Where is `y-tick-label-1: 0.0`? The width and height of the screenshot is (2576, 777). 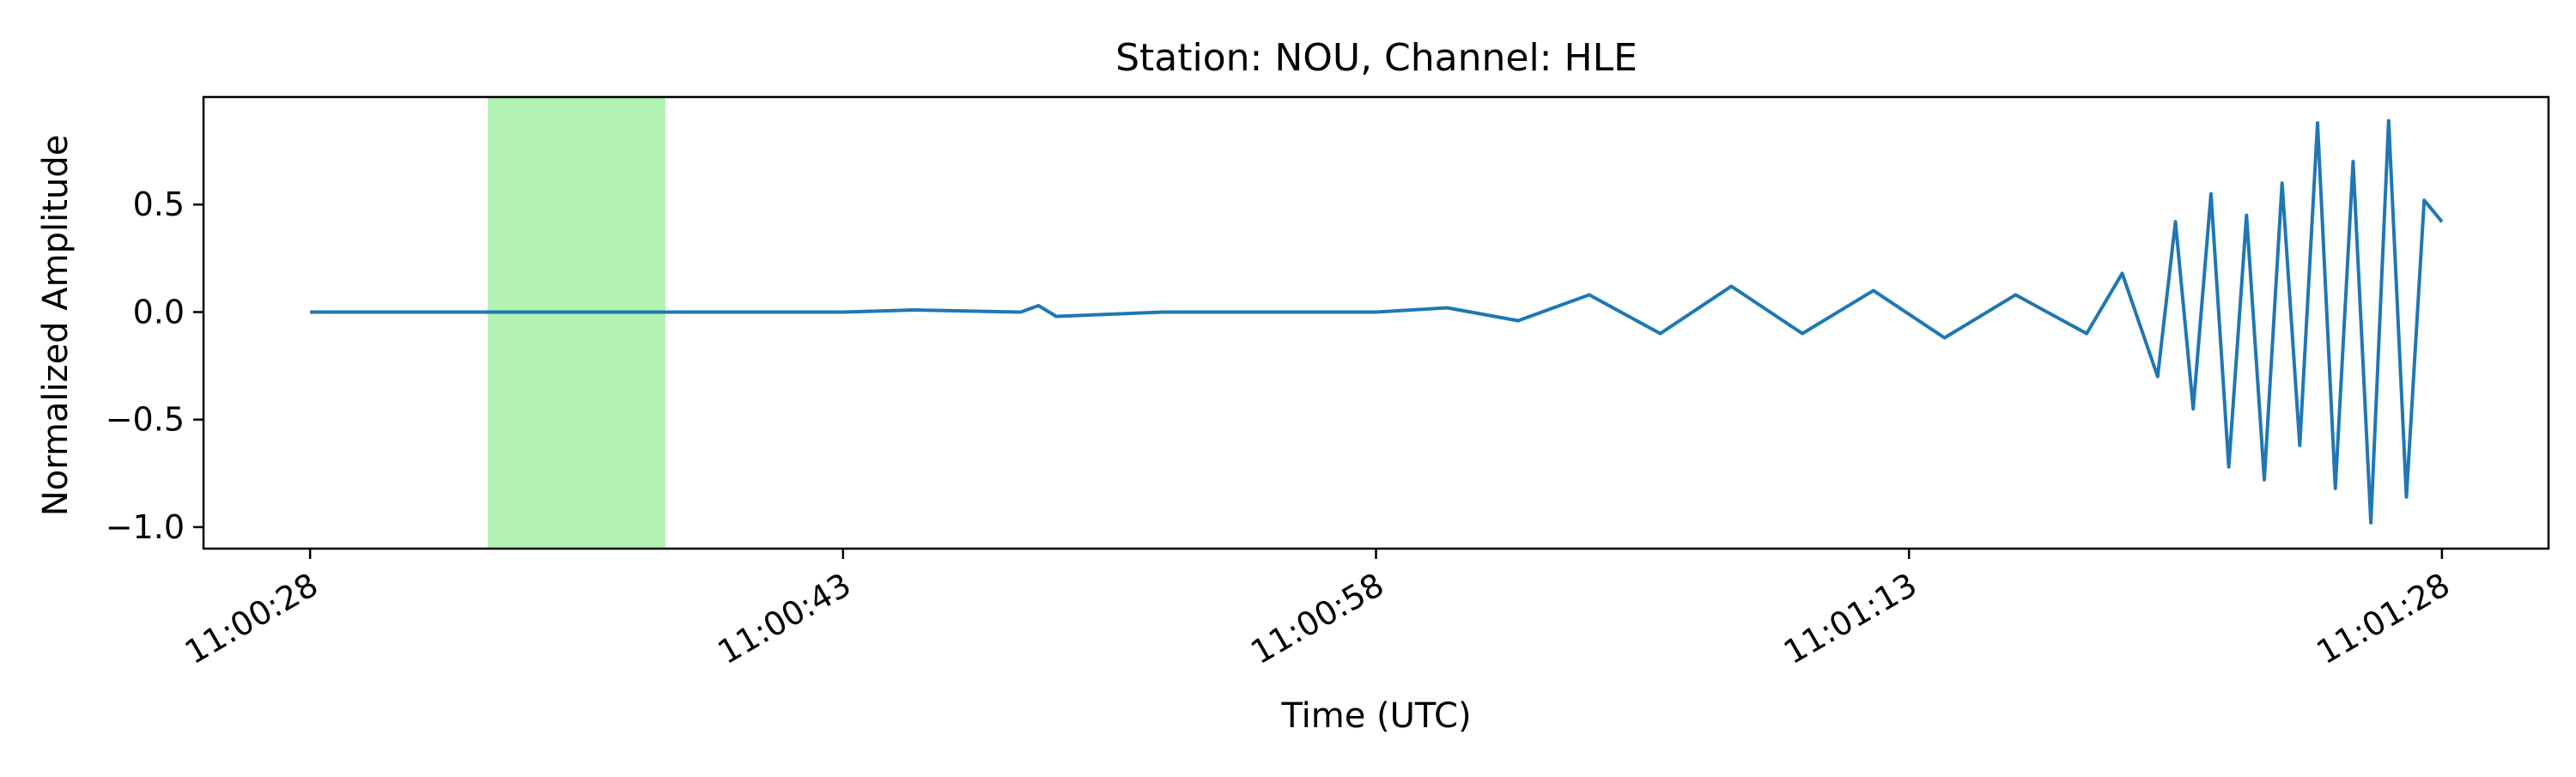
y-tick-label-1: 0.0 is located at coordinates (159, 312).